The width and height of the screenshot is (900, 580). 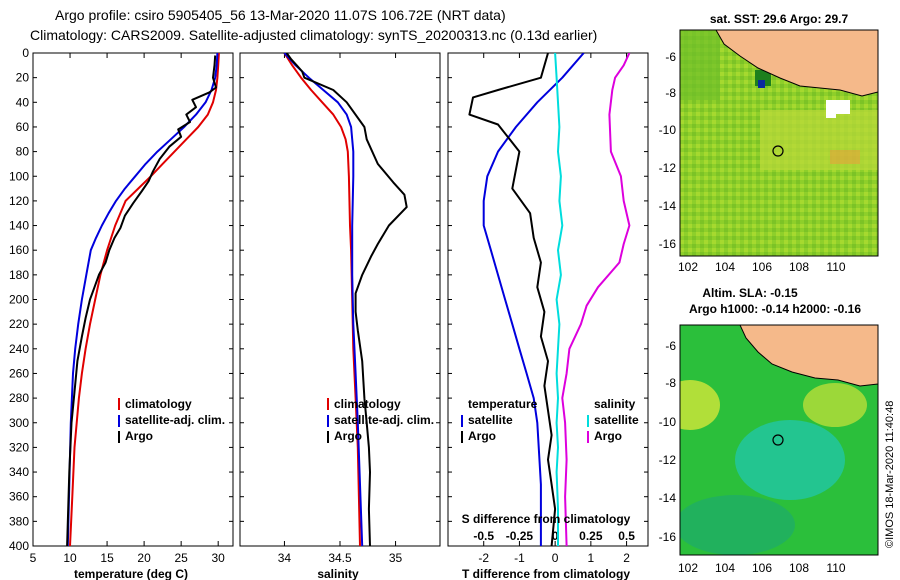 I want to click on depth-tick-label: 120, so click(x=19, y=201).